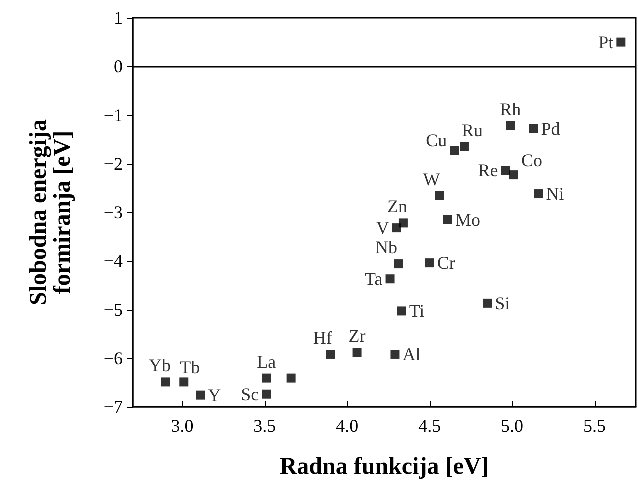 The height and width of the screenshot is (486, 638). What do you see at coordinates (595, 426) in the screenshot?
I see `x-tick-label: 5.5` at bounding box center [595, 426].